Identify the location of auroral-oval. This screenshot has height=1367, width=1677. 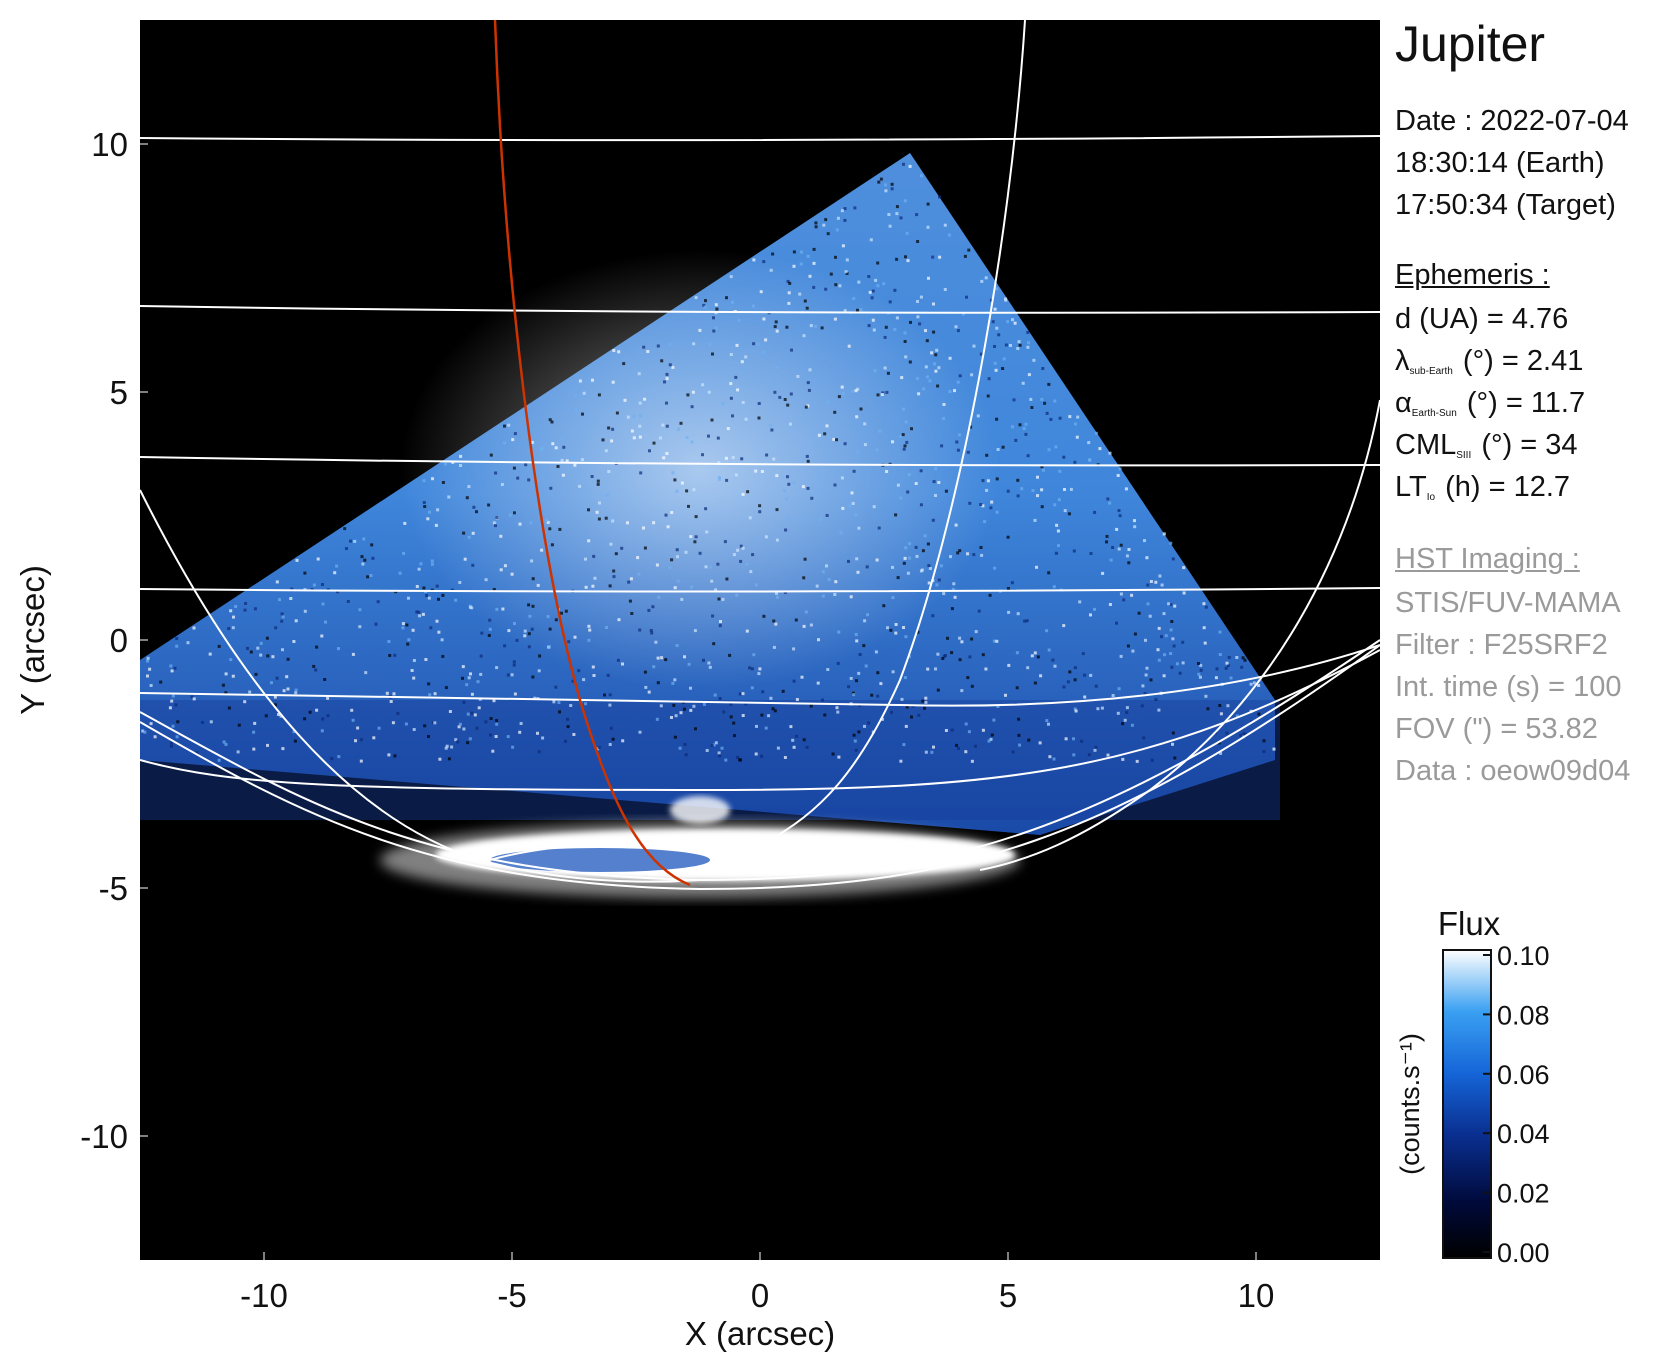
(700, 847).